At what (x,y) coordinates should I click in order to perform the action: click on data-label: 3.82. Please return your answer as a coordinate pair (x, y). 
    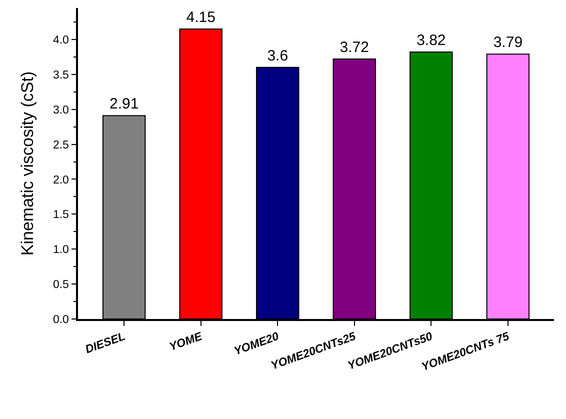
    Looking at the image, I should click on (431, 41).